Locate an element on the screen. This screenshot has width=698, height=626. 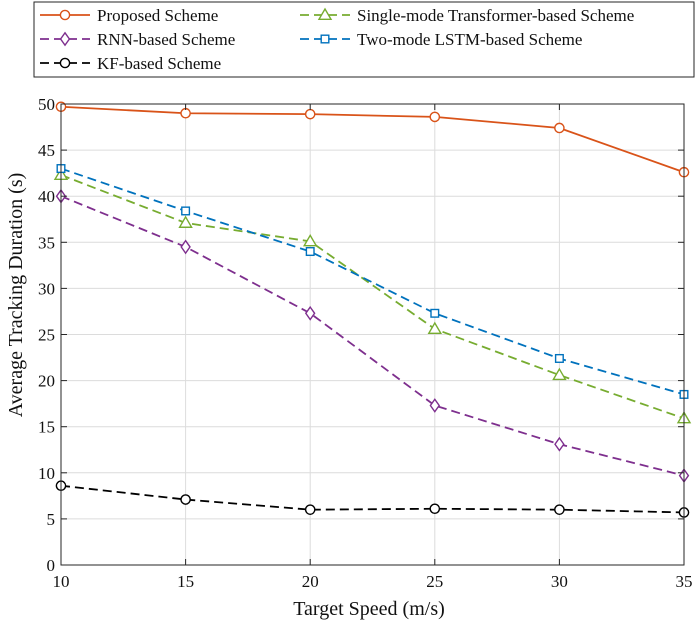
legend-item: Proposed Scheme is located at coordinates (129, 15).